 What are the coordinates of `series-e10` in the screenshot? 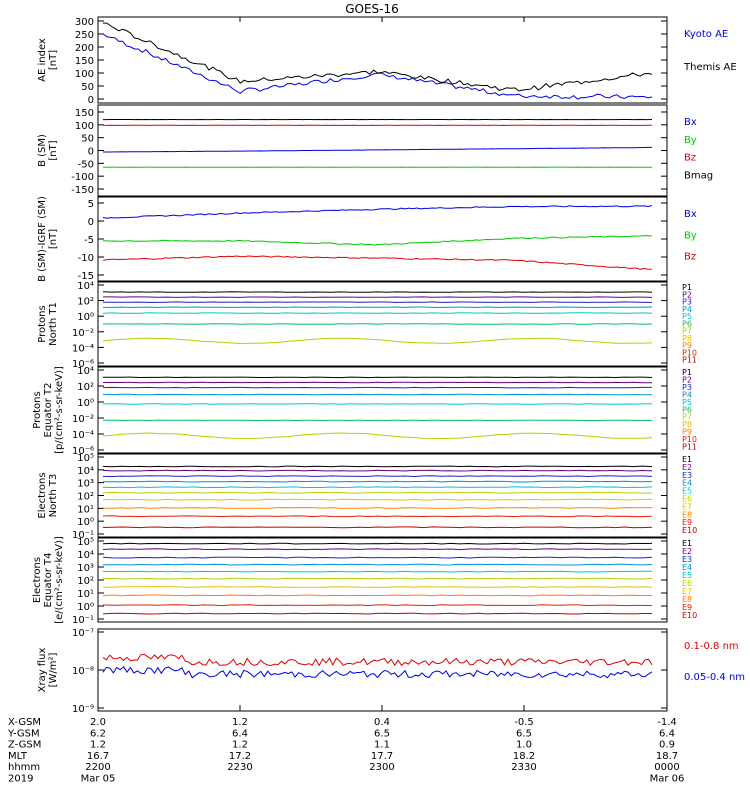 It's located at (377, 613).